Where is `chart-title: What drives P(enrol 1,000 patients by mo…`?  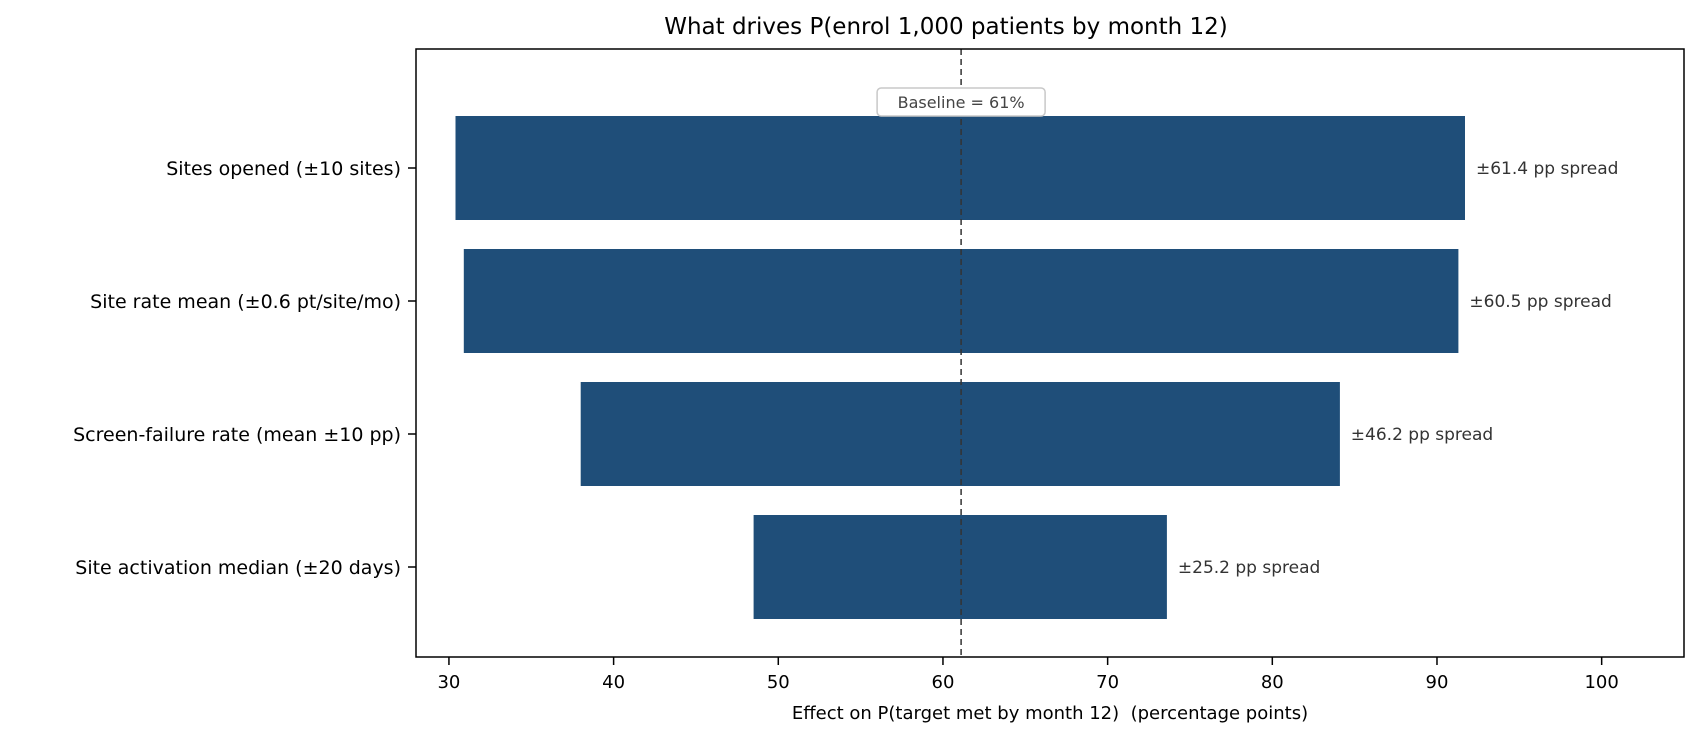 chart-title: What drives P(enrol 1,000 patients by mo… is located at coordinates (946, 27).